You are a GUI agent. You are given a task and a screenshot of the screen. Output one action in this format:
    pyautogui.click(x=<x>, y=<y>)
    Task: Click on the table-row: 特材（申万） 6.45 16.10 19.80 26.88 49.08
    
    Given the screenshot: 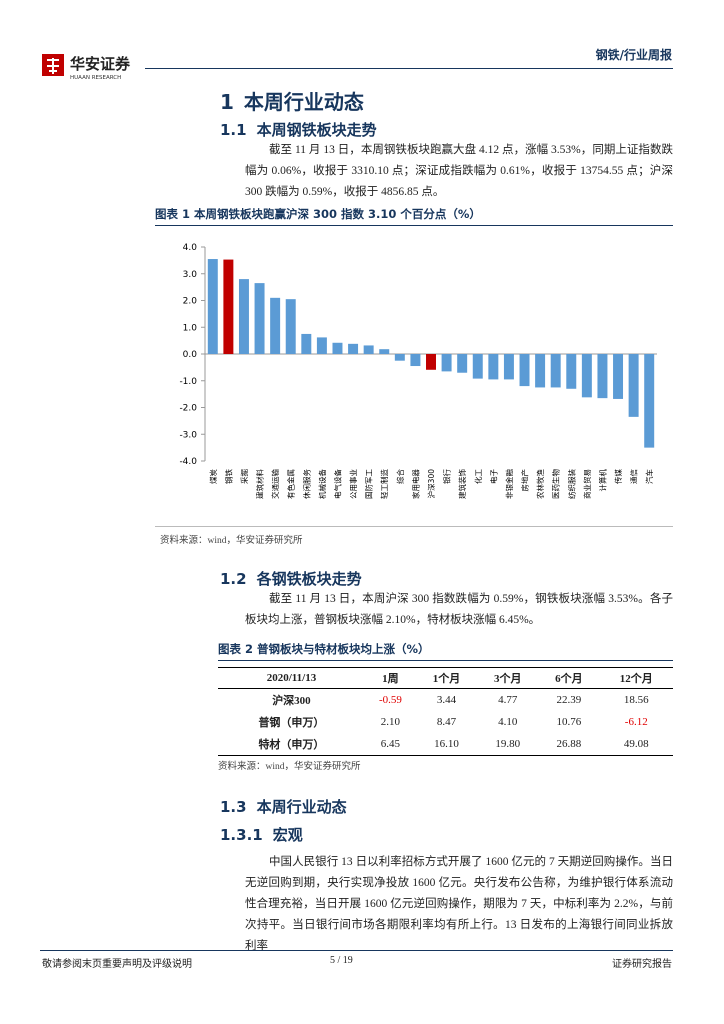 What is the action you would take?
    pyautogui.click(x=445, y=744)
    